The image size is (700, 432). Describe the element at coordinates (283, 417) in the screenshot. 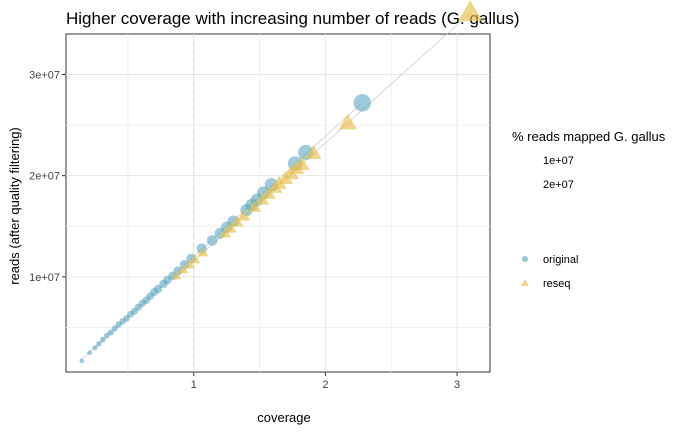

I see `x-axis-title: coverage` at that location.